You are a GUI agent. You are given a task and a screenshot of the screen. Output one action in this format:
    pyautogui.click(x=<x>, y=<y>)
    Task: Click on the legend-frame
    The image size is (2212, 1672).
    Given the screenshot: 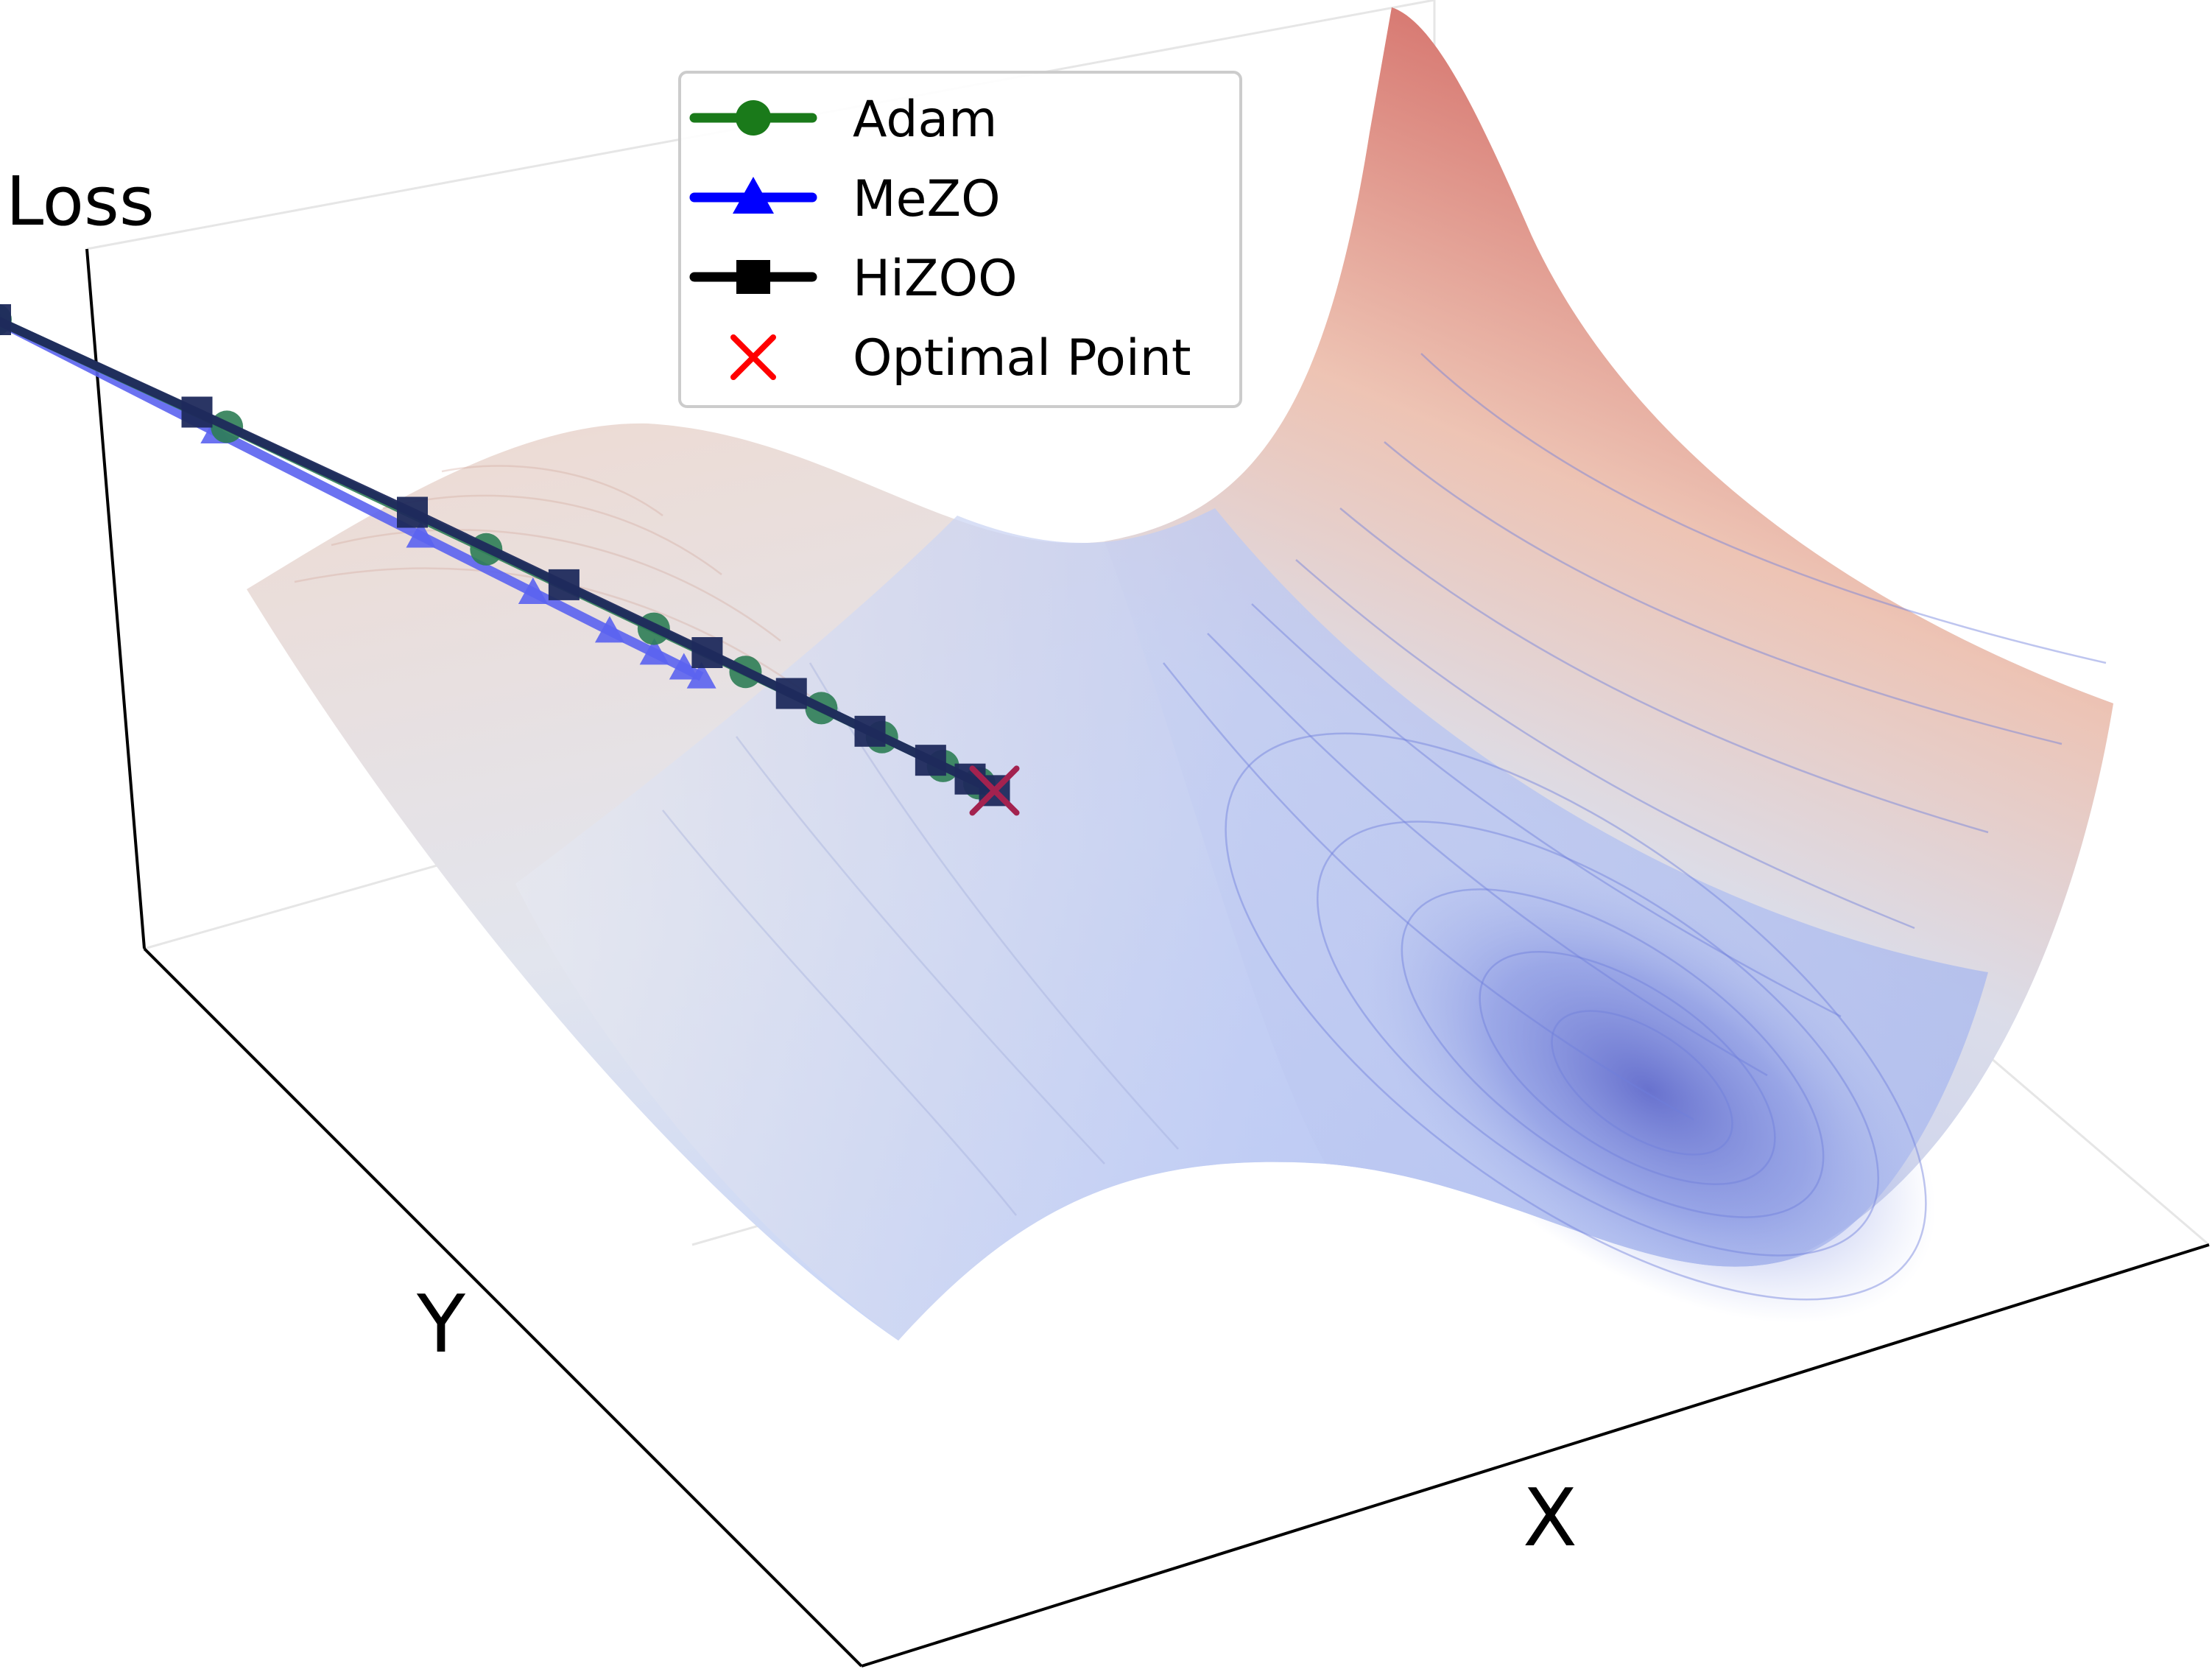 What is the action you would take?
    pyautogui.click(x=960, y=239)
    